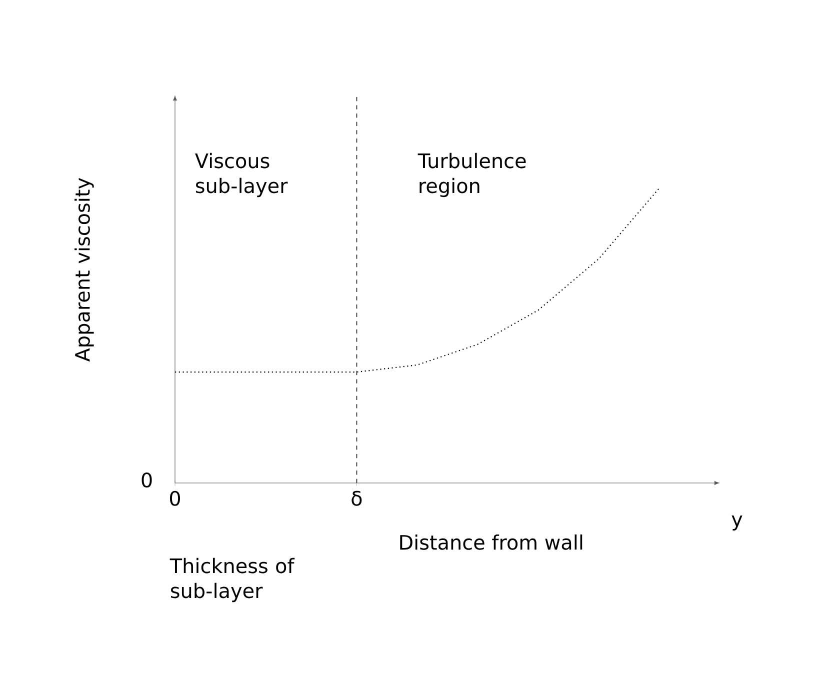  What do you see at coordinates (232, 580) in the screenshot?
I see `text: Thickness of sub-layer` at bounding box center [232, 580].